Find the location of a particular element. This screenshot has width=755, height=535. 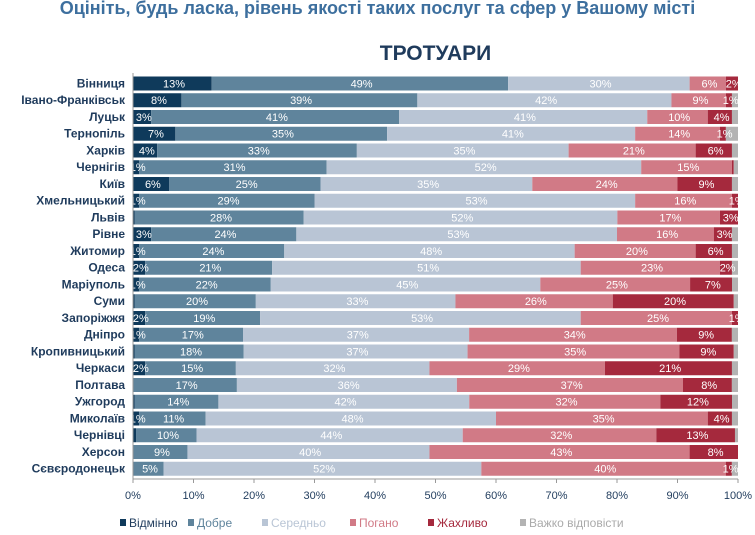

data-label: 23% is located at coordinates (652, 269).